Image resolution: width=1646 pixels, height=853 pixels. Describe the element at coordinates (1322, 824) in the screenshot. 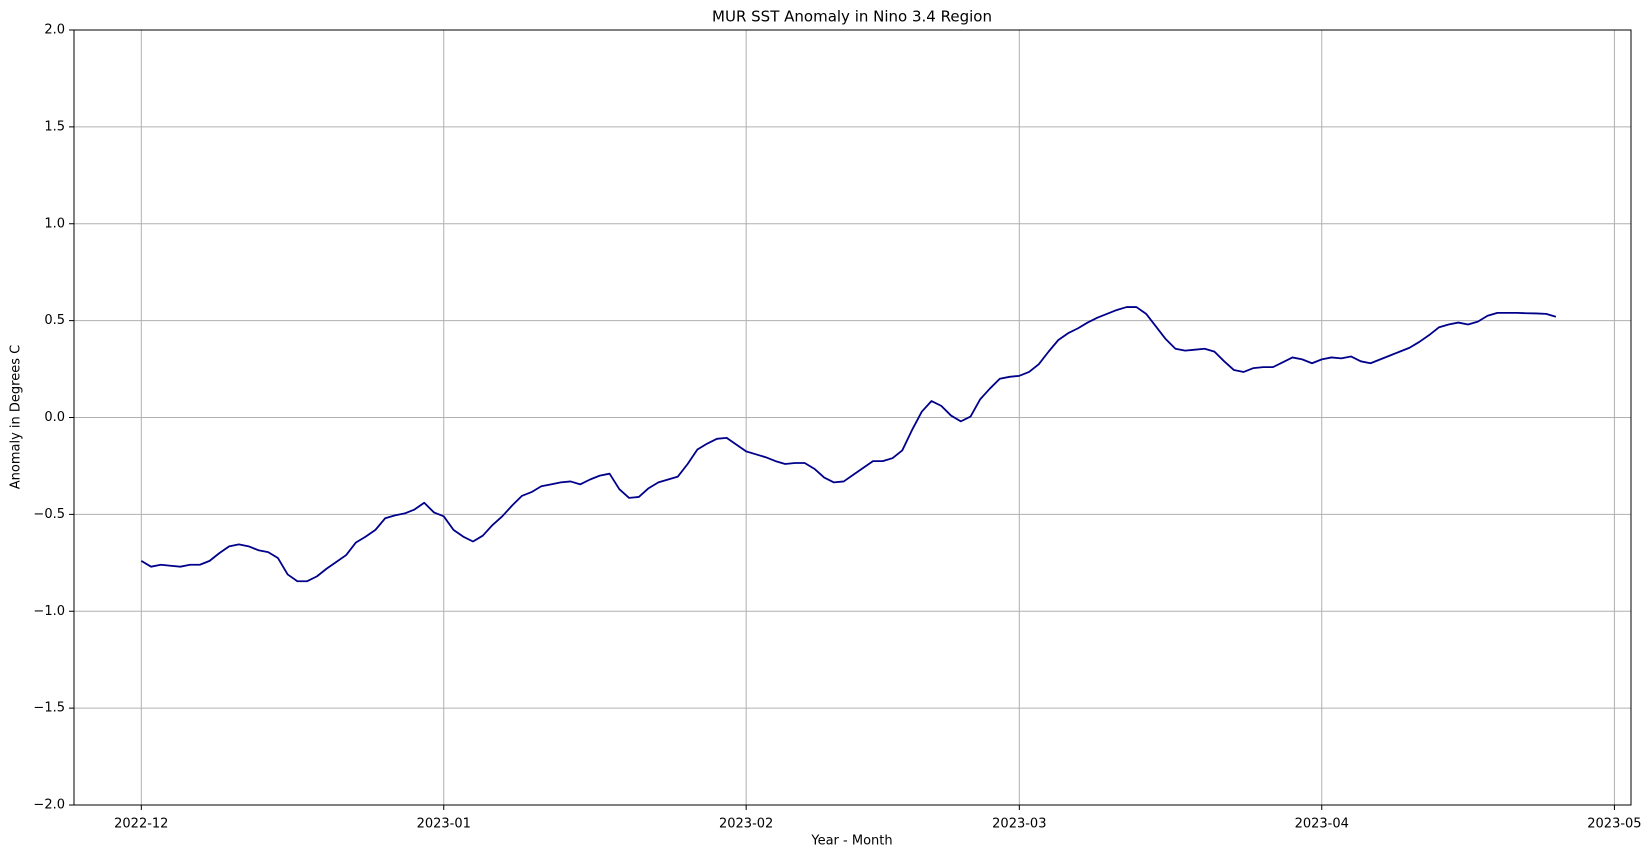

I see `x-tick-label: 2023-04` at that location.